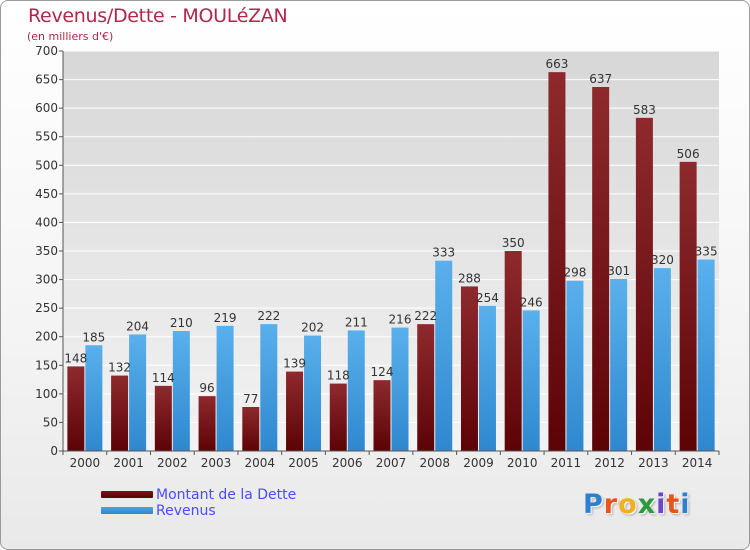 The width and height of the screenshot is (750, 550). I want to click on data-label-debt: 124, so click(382, 372).